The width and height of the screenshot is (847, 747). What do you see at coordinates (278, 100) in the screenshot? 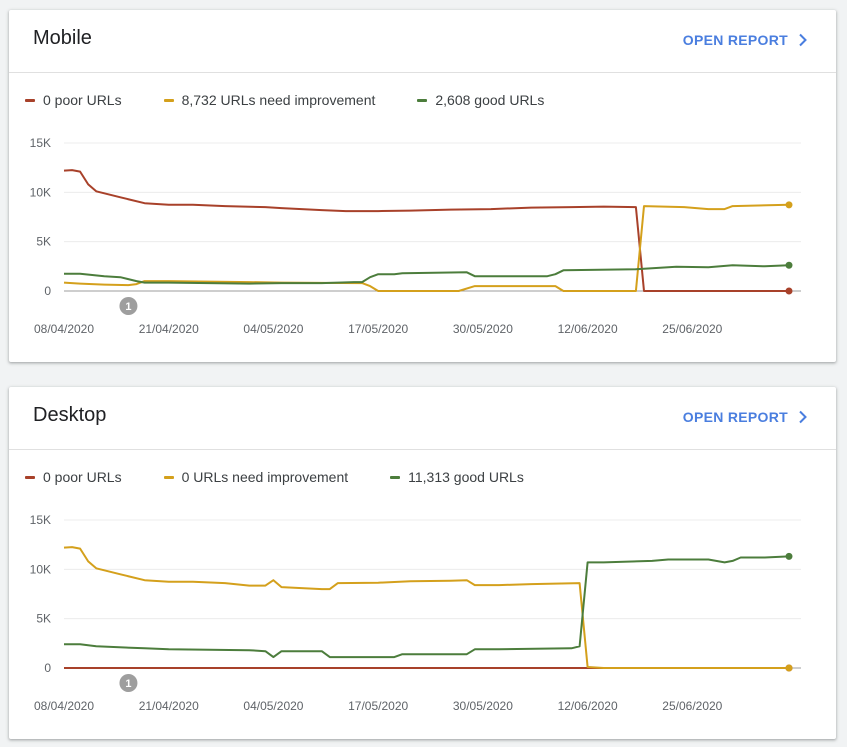
I see `legend-label-improve: 8,732 URLs need improvement` at bounding box center [278, 100].